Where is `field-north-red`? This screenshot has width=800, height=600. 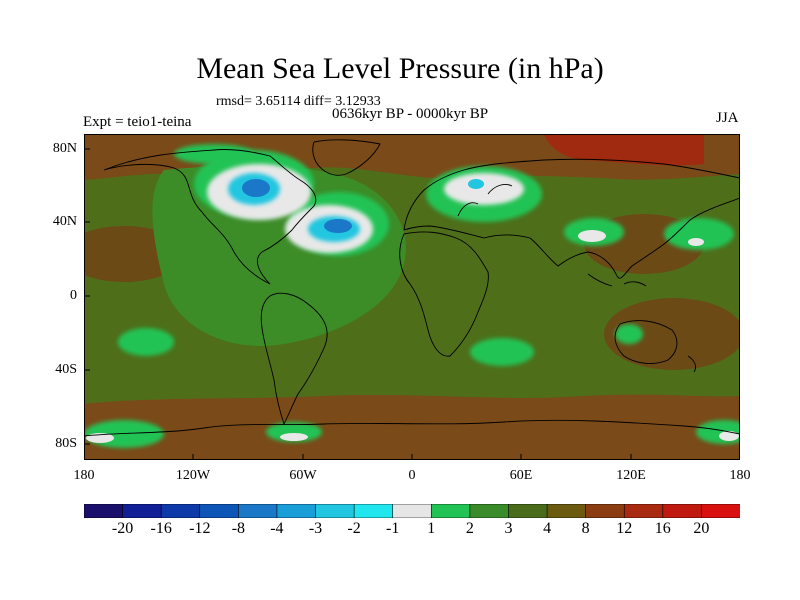 field-north-red is located at coordinates (624, 150).